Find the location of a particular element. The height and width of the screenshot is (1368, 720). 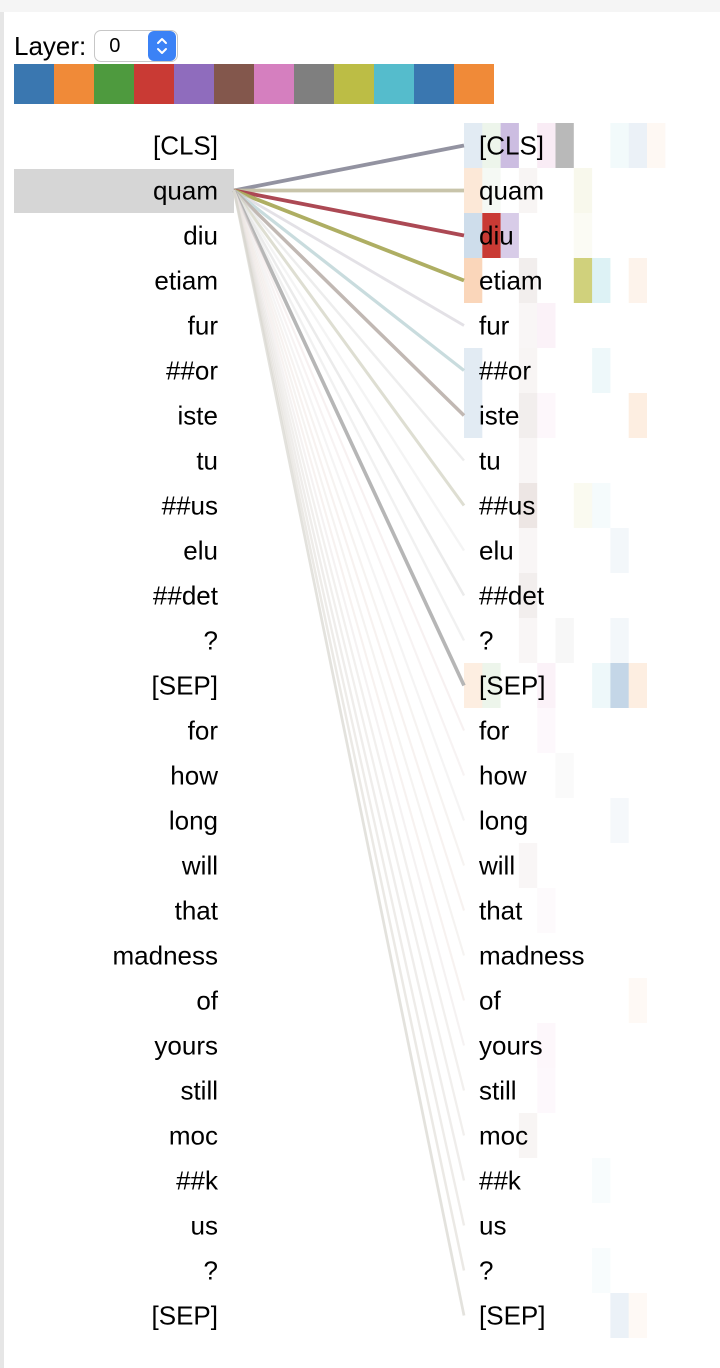

right-token: diu is located at coordinates (496, 236).